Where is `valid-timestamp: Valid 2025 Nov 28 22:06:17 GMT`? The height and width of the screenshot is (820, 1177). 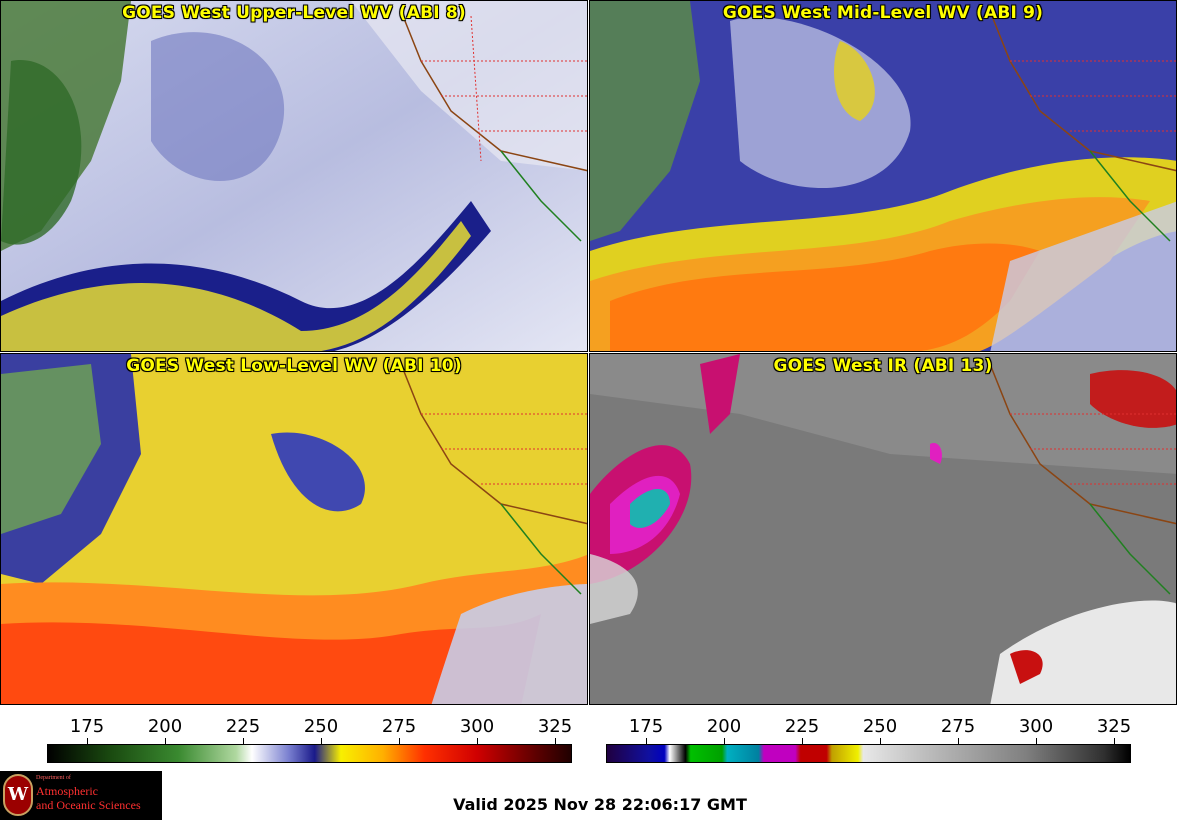
valid-timestamp: Valid 2025 Nov 28 22:06:17 GMT is located at coordinates (600, 804).